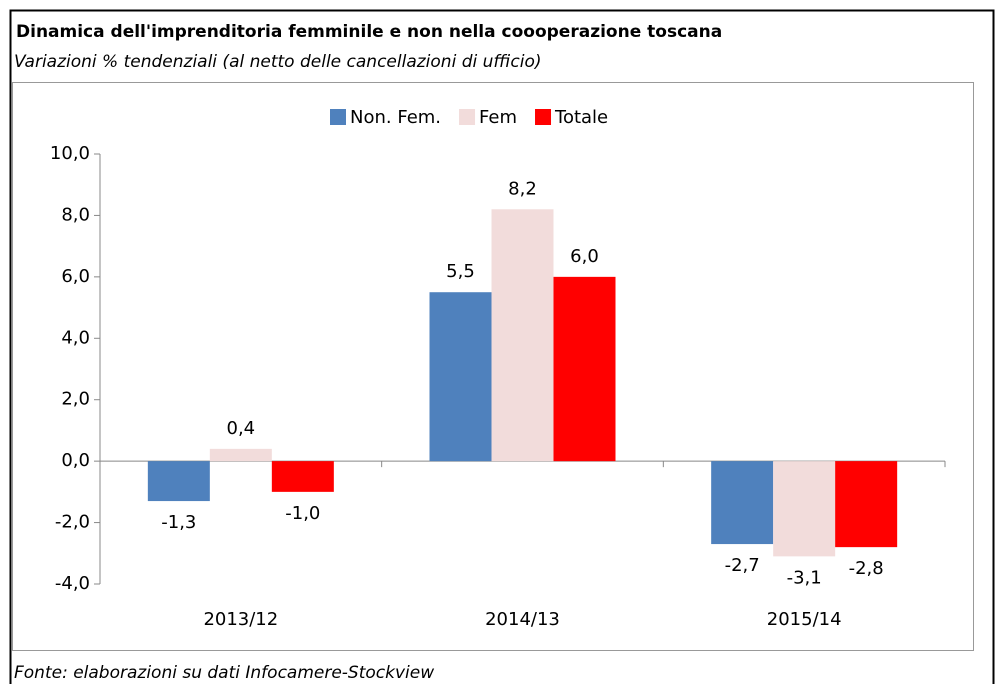 This screenshot has width=996, height=684. Describe the element at coordinates (804, 577) in the screenshot. I see `data-label: -3,1` at that location.